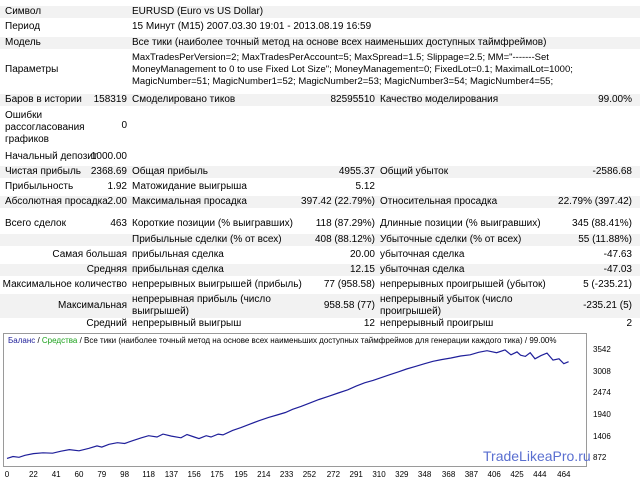  What do you see at coordinates (353, 99) in the screenshot?
I see `ticks-value: 82595510` at bounding box center [353, 99].